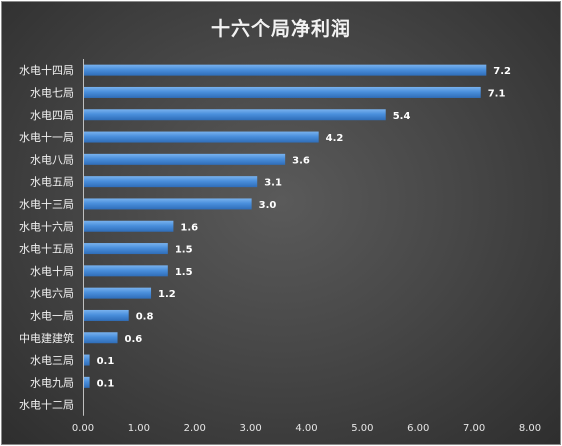  I want to click on data-label: 3.1, so click(273, 183).